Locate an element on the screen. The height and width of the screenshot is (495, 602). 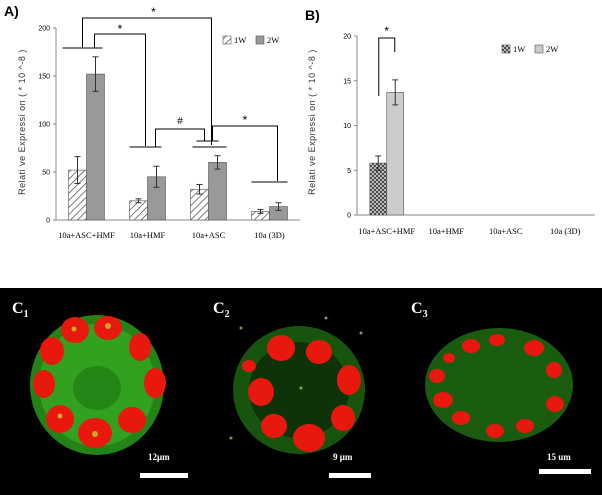
micrograph-c1: C1 12μm is located at coordinates (100, 391).